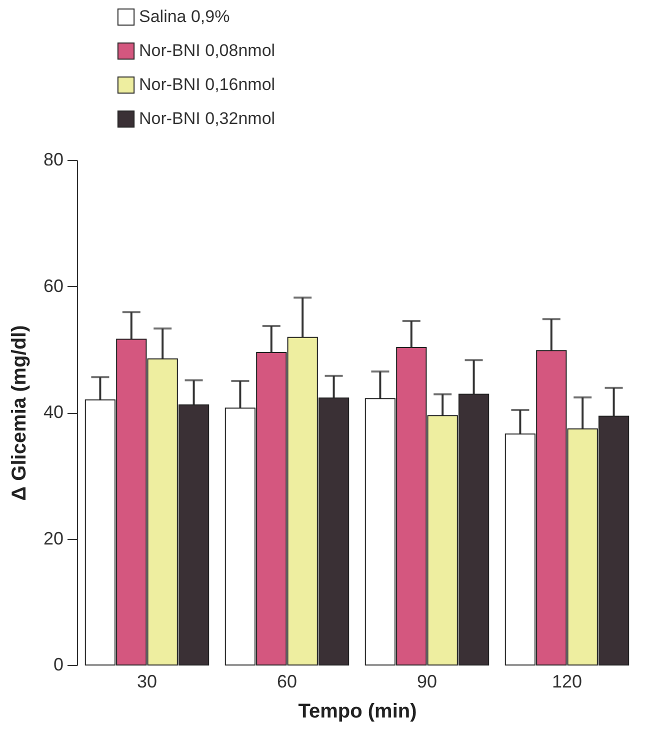 This screenshot has width=669, height=751. I want to click on legend-label: Nor-BNI 0,32nmol, so click(207, 118).